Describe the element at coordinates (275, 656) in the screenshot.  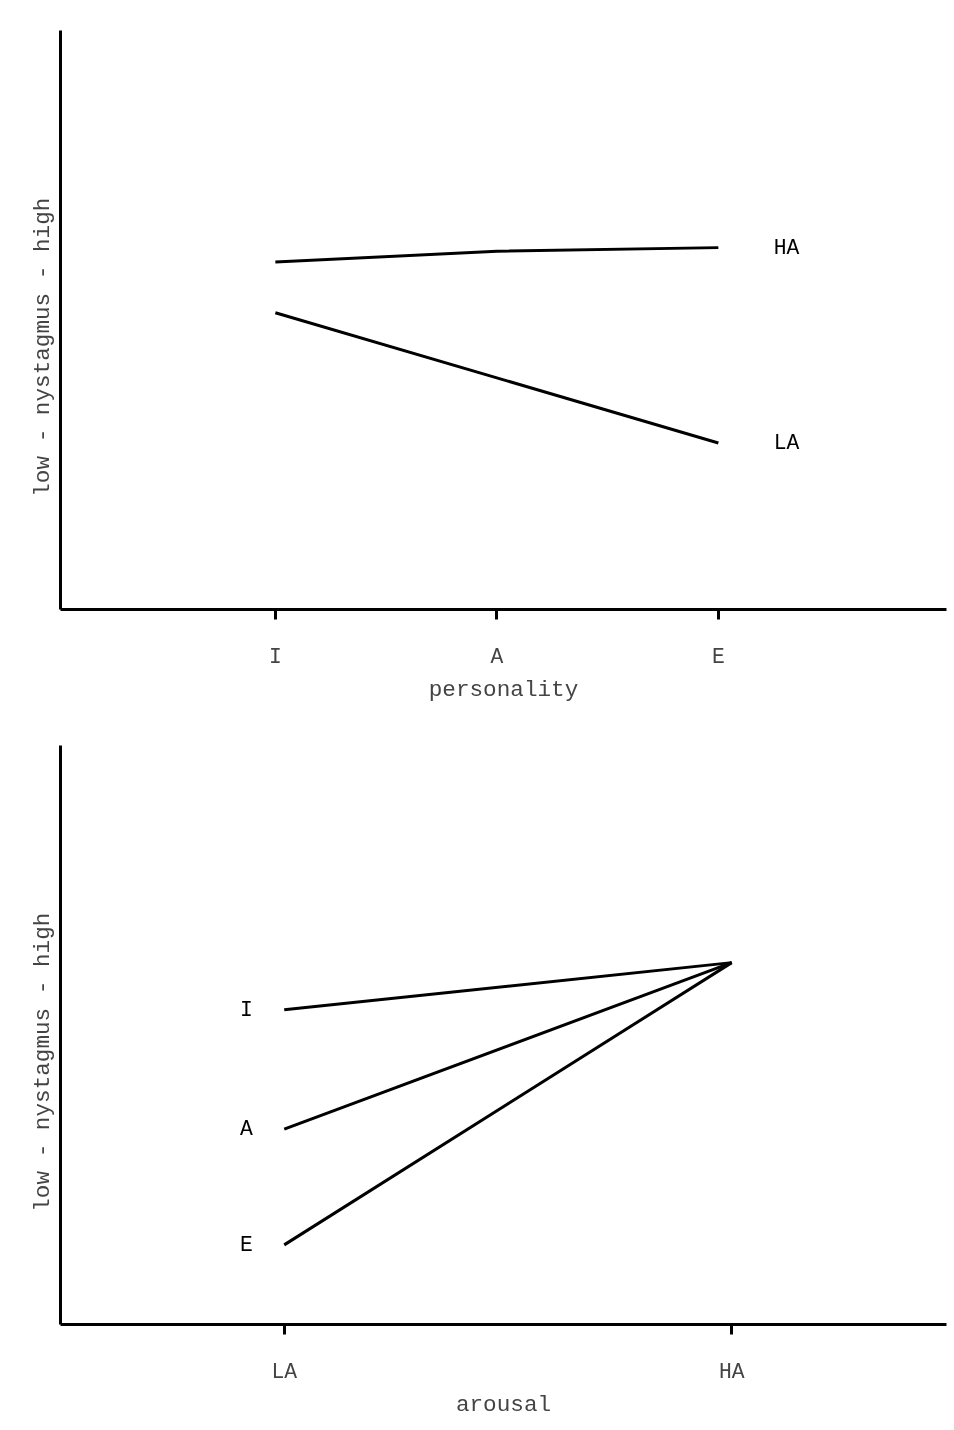
I see `x-tick-label: I` at that location.